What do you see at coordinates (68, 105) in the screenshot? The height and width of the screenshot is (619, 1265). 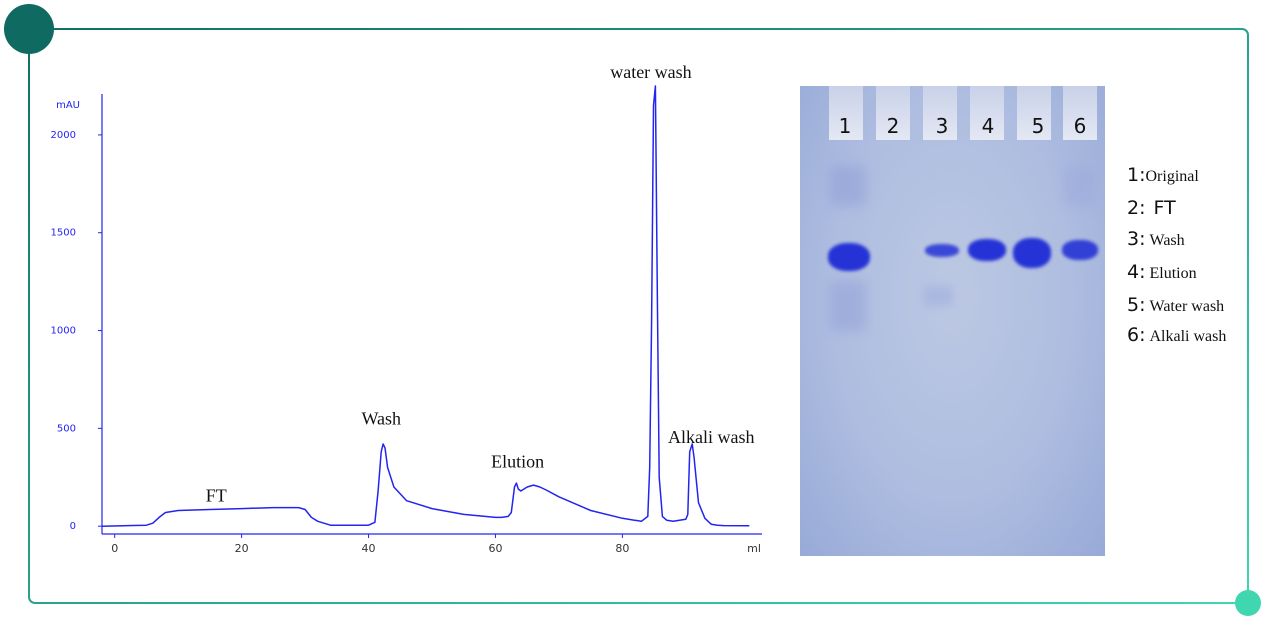 I see `y-axis-label: mAU` at bounding box center [68, 105].